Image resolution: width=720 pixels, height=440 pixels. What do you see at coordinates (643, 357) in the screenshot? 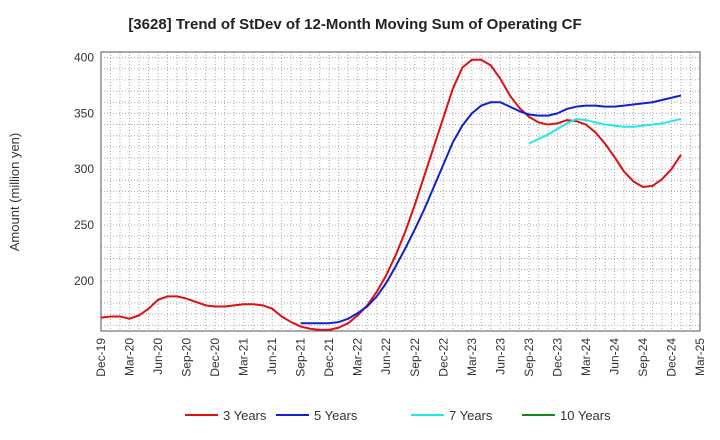
I see `x-tick-label: Sep-24` at bounding box center [643, 357].